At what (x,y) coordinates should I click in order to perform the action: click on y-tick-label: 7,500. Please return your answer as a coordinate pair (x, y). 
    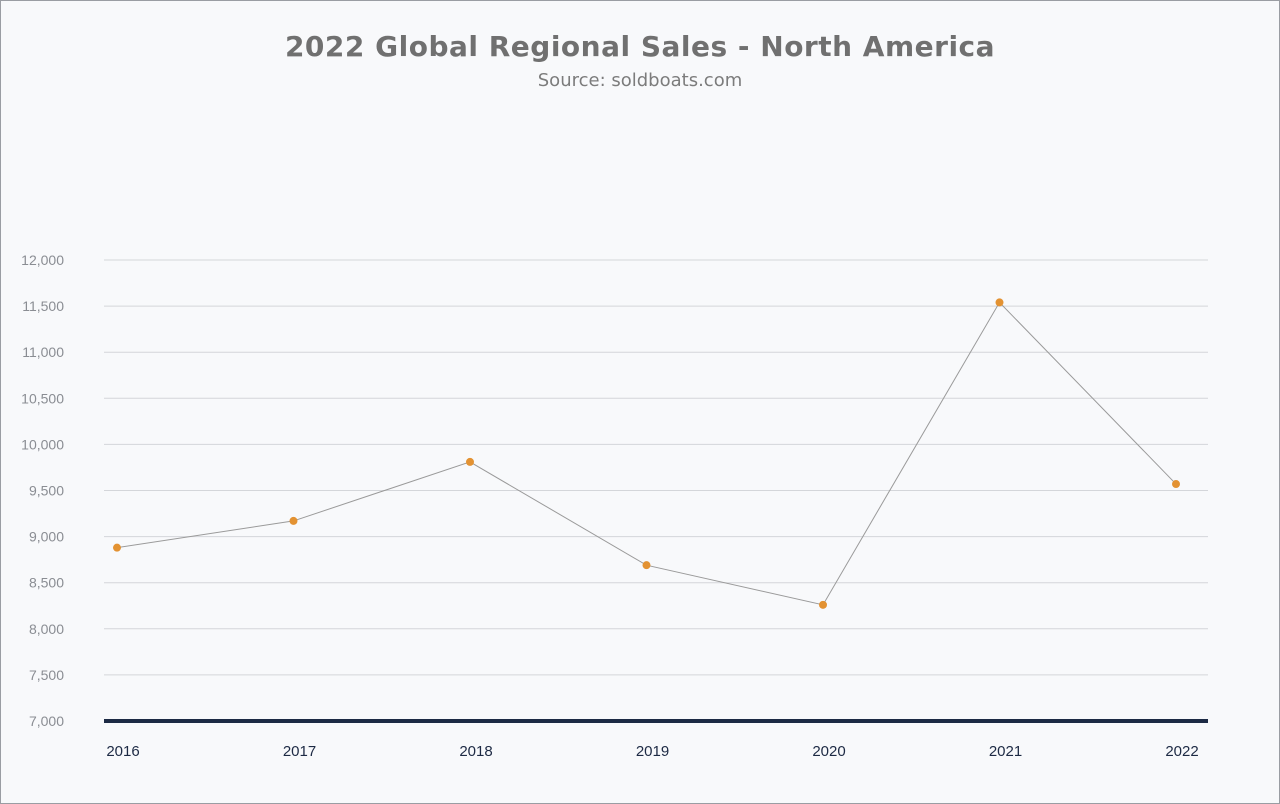
    Looking at the image, I should click on (46, 675).